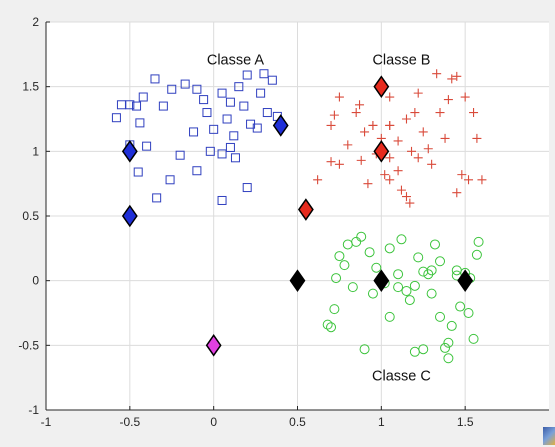  What do you see at coordinates (35, 22) in the screenshot?
I see `y-tick-label: 2` at bounding box center [35, 22].